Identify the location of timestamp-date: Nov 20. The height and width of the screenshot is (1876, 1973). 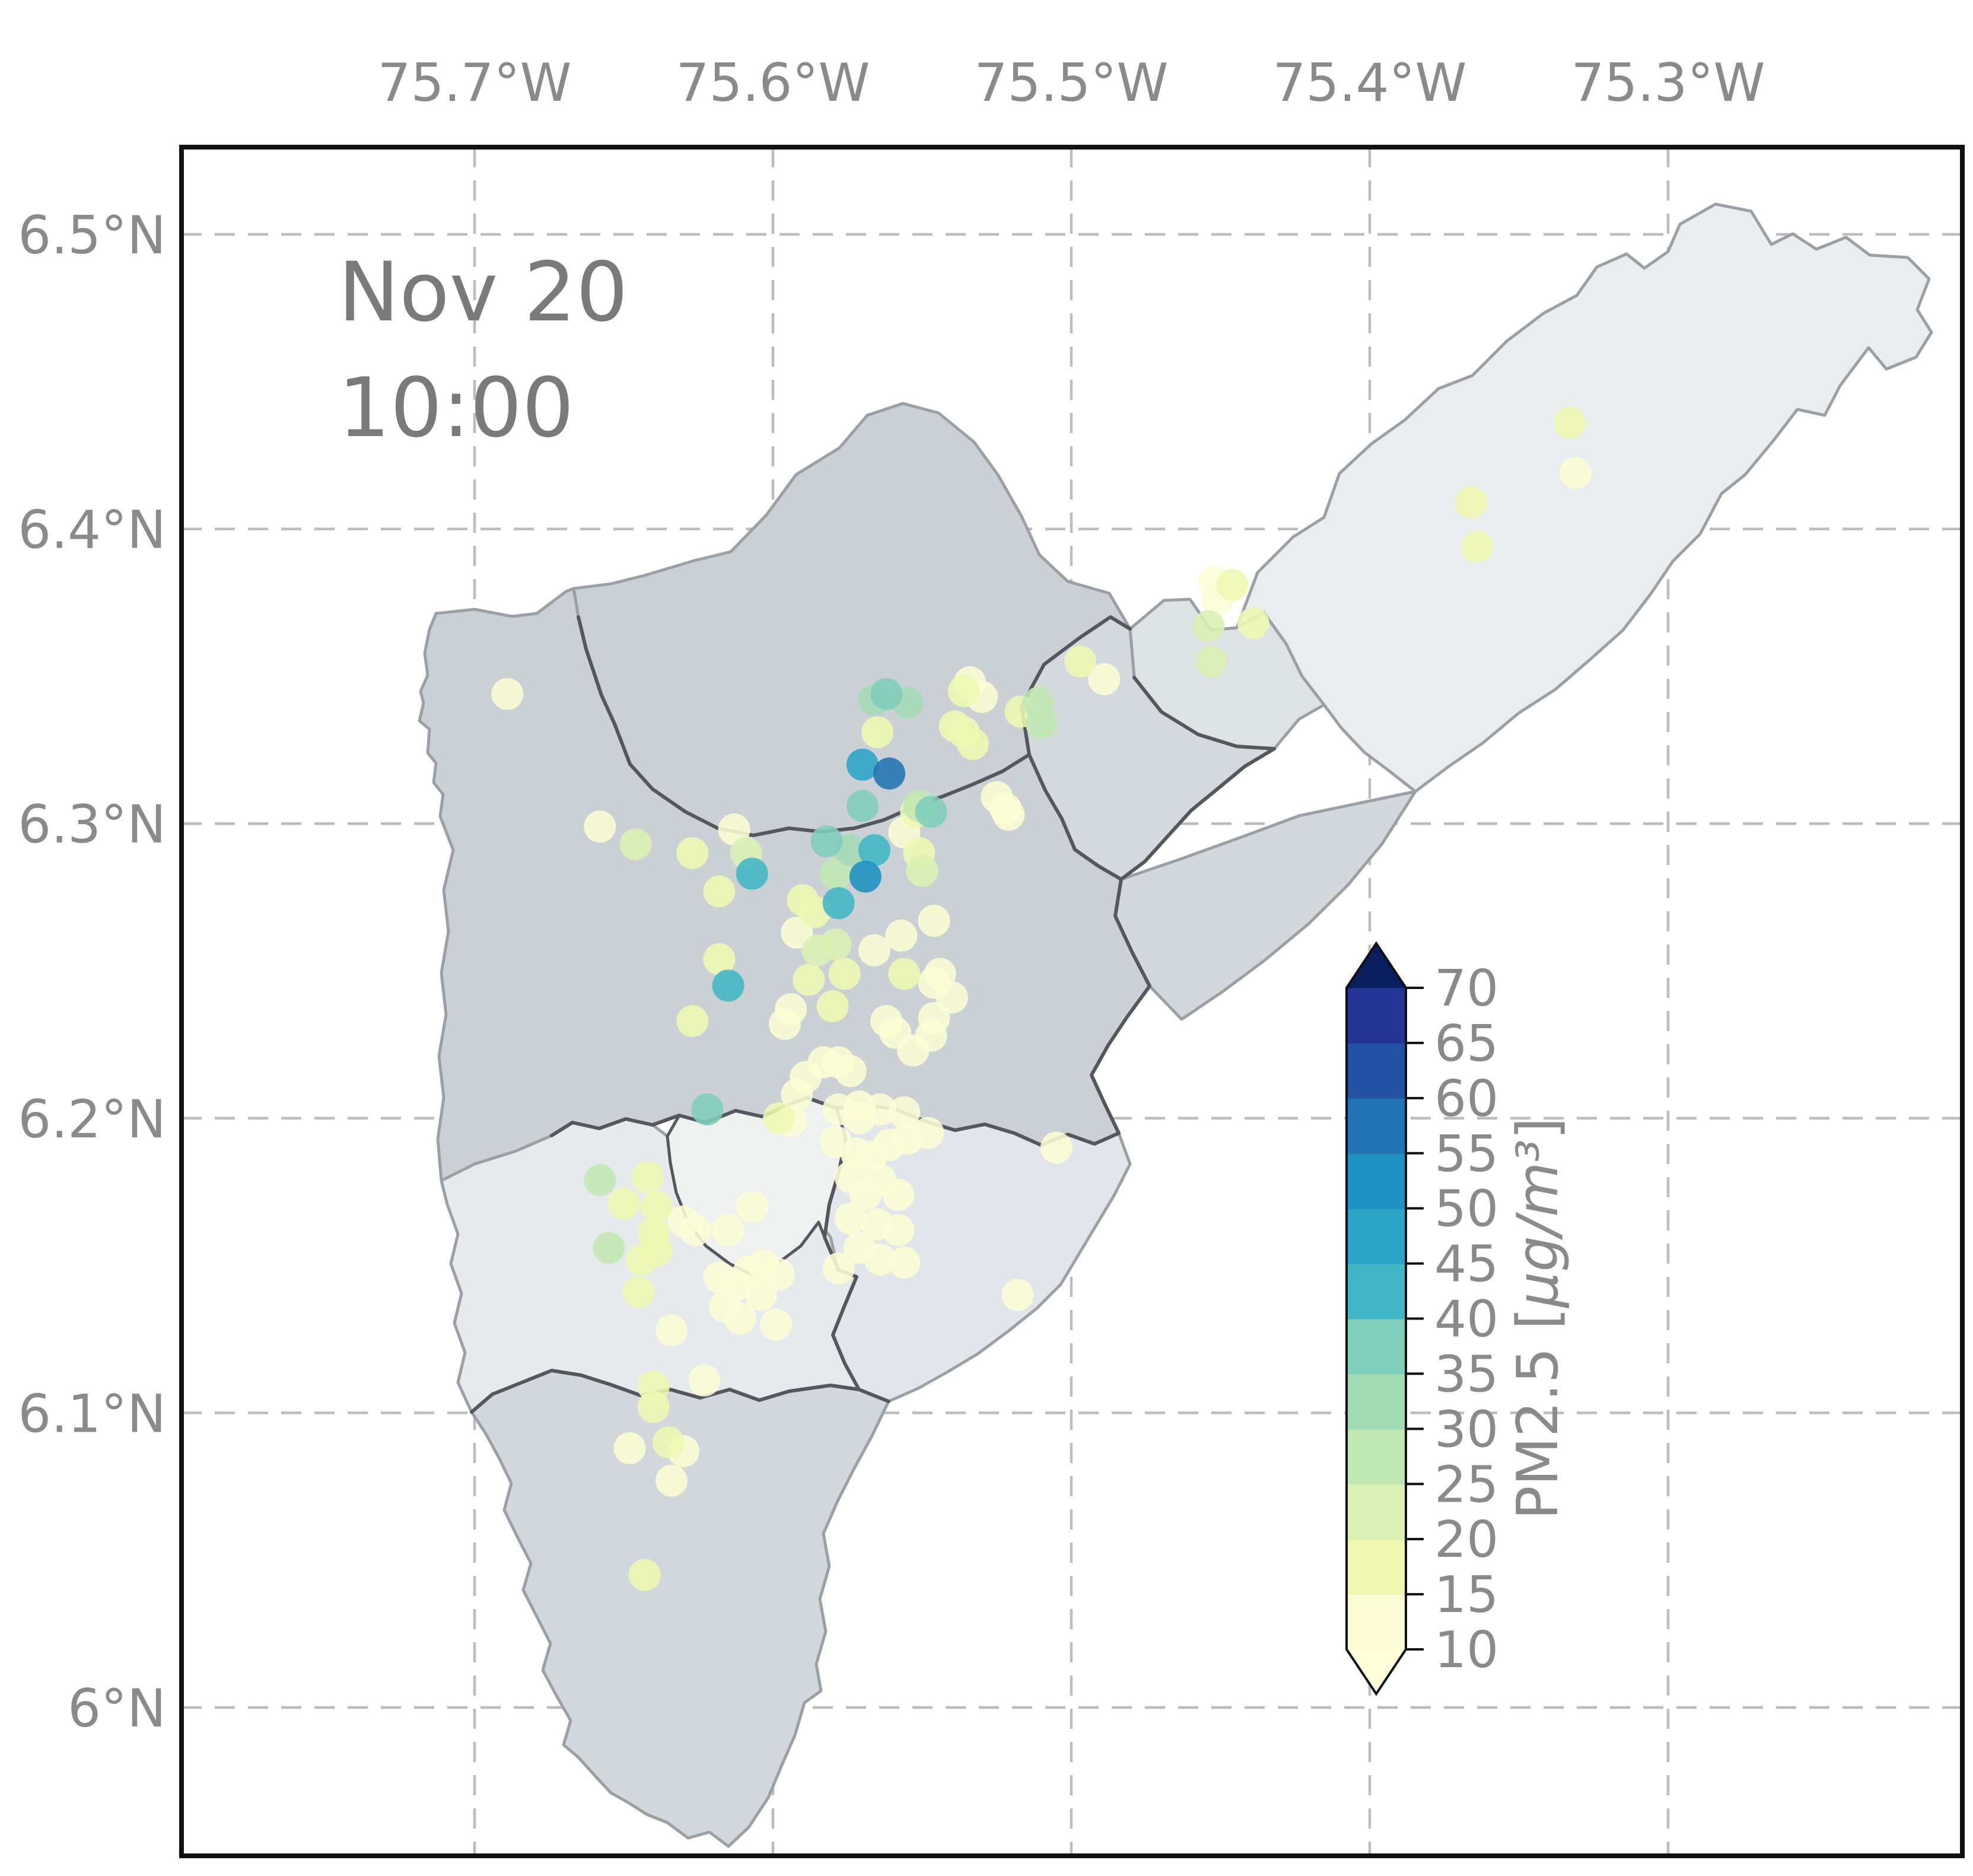
(483, 292).